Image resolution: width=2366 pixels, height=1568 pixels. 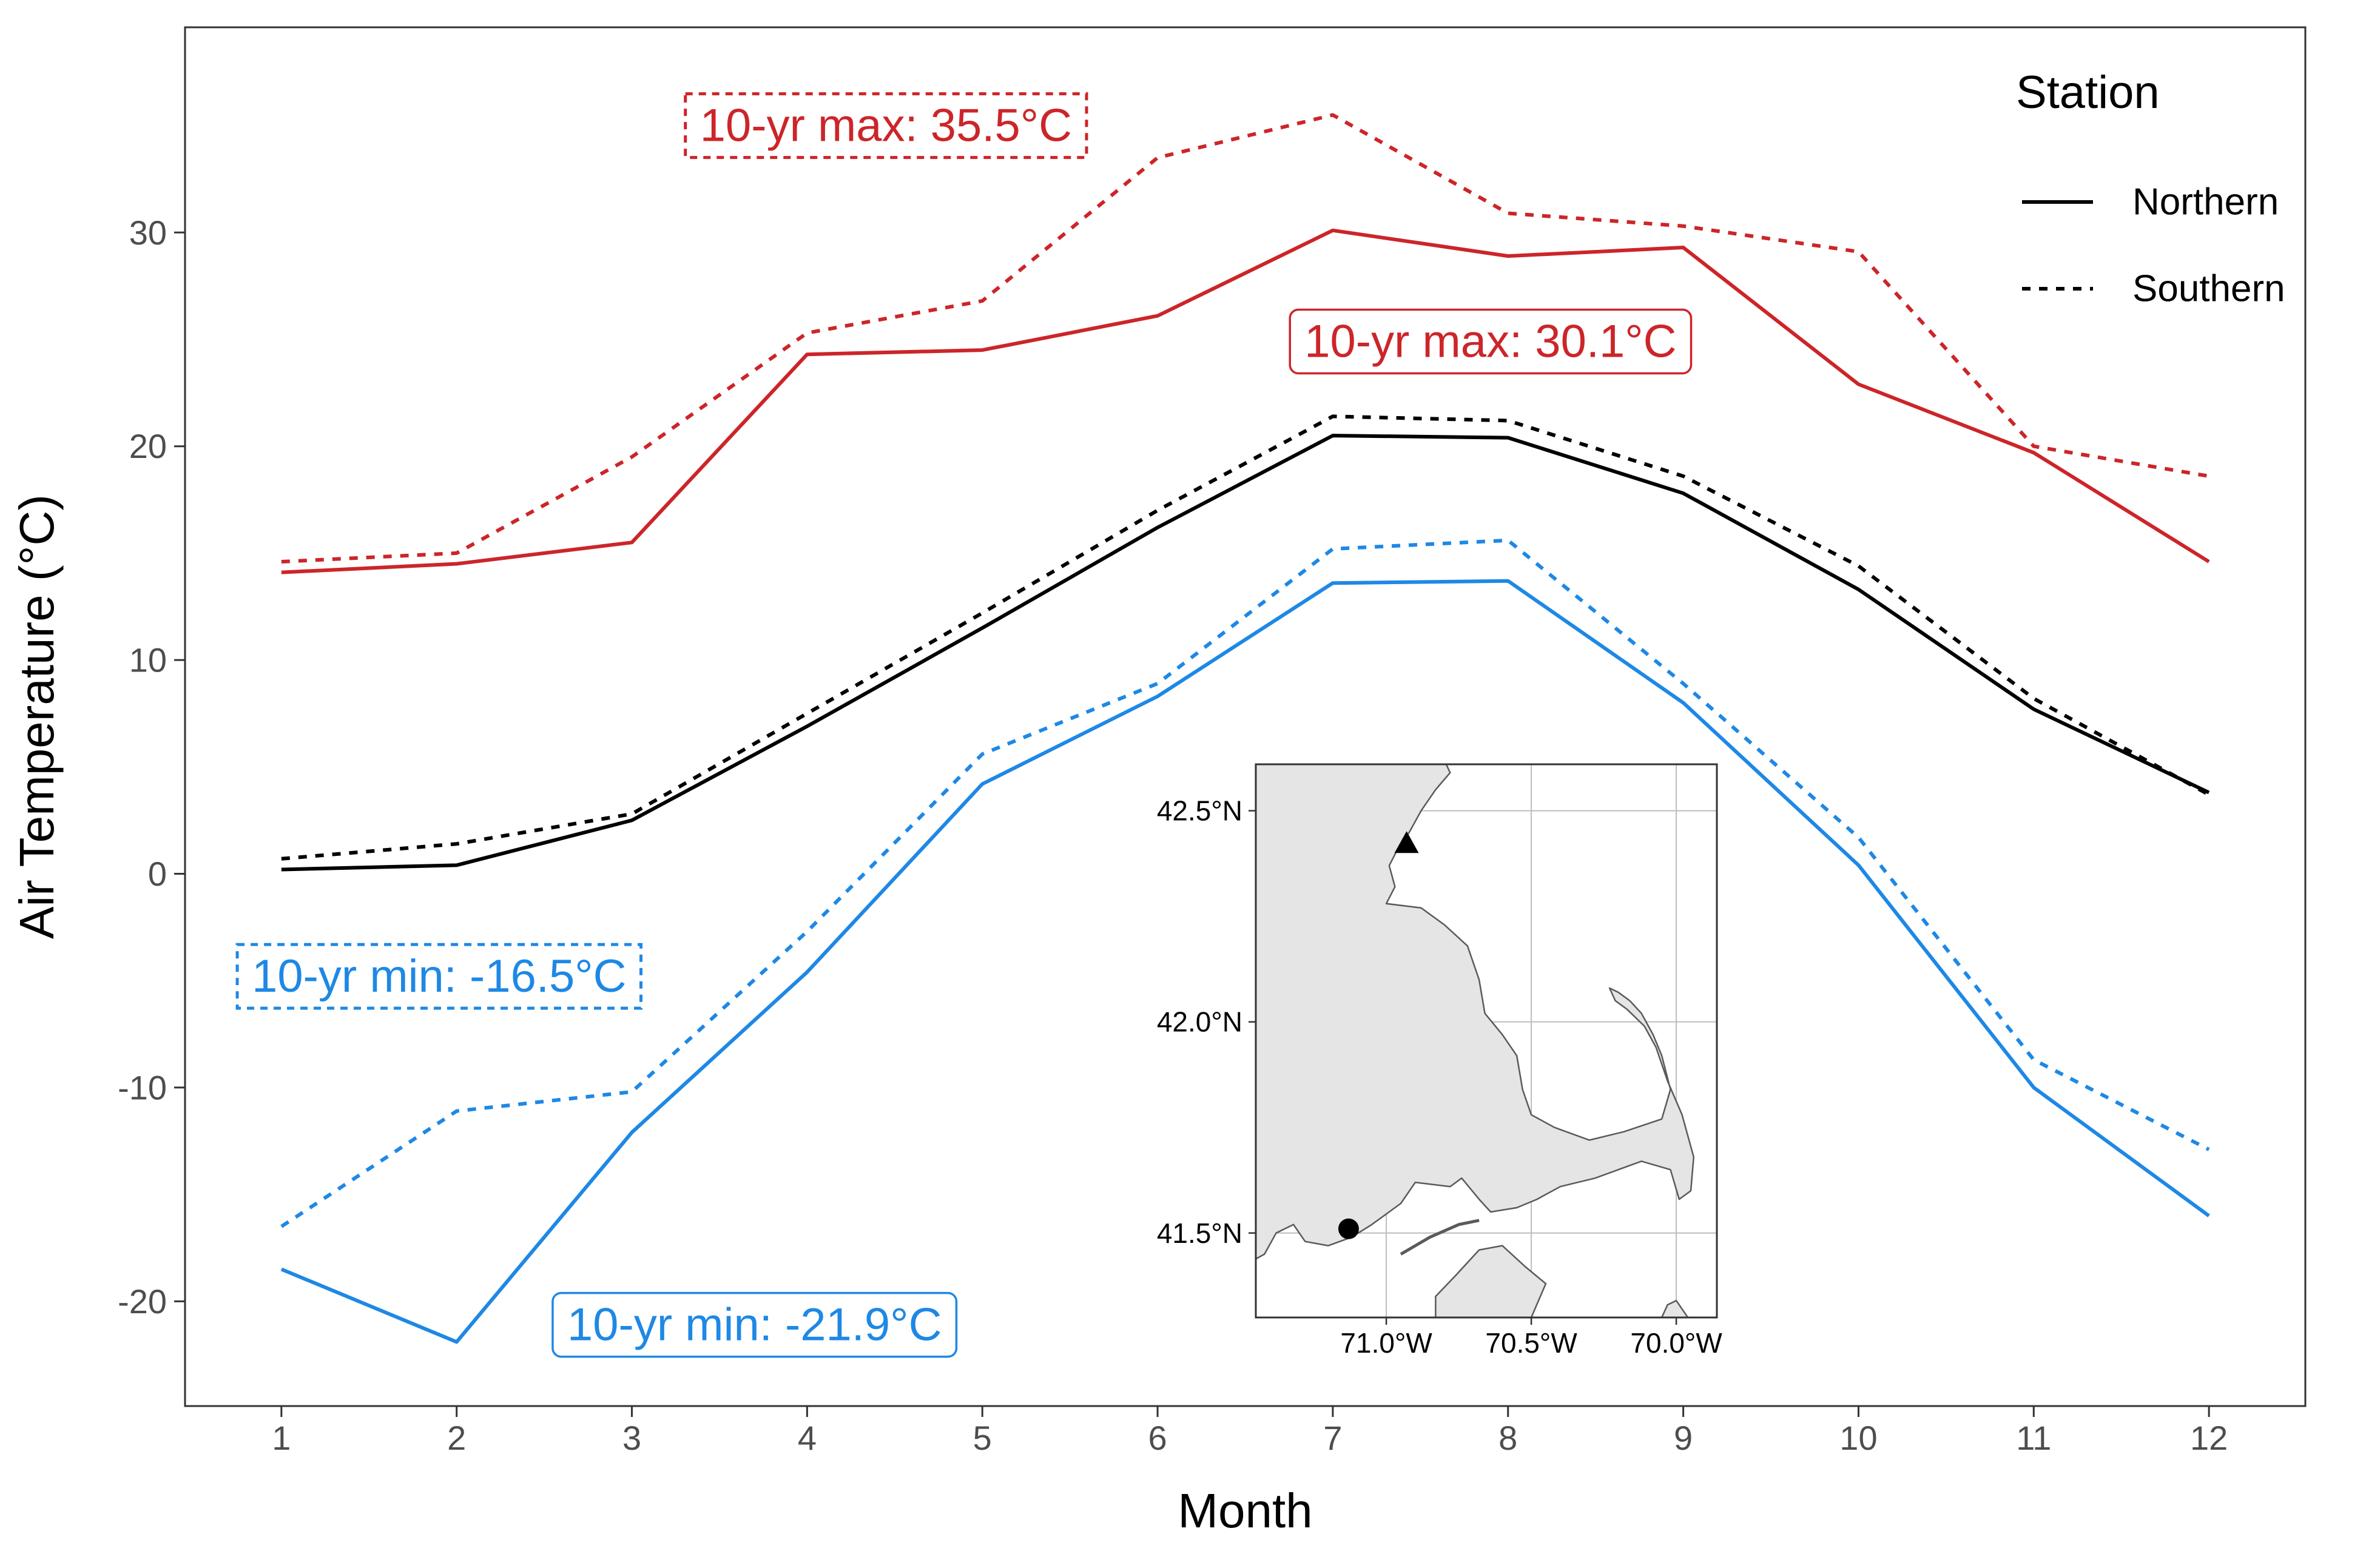 I want to click on x-tick-label: 11, so click(x=2033, y=1438).